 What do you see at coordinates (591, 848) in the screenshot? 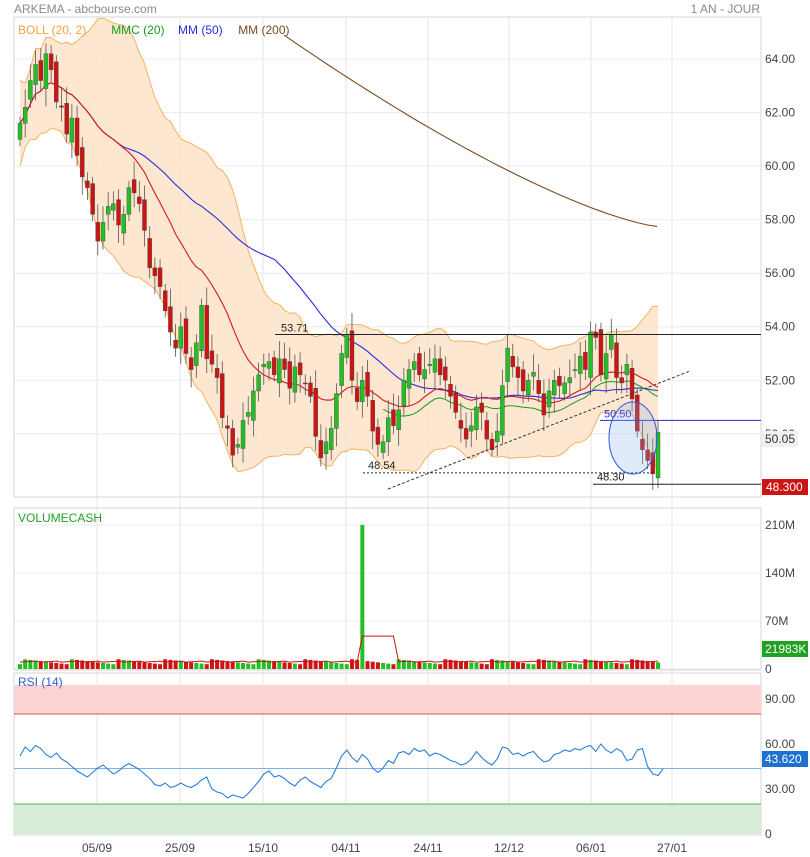
I see `x-tick-label: 06/01` at bounding box center [591, 848].